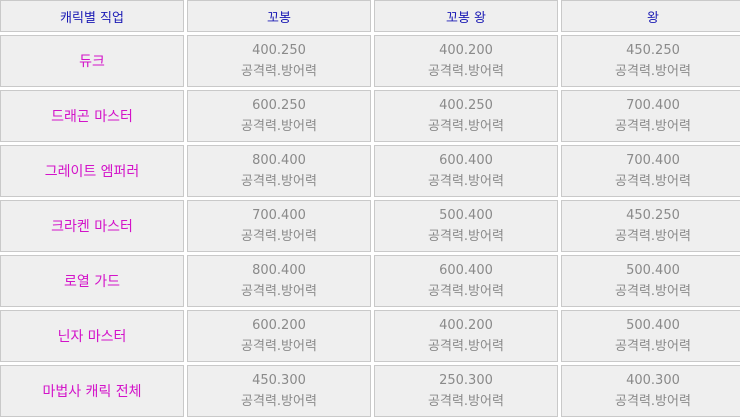  Describe the element at coordinates (466, 391) in the screenshot. I see `stat-cell: 250.300 공격력.방어력` at that location.